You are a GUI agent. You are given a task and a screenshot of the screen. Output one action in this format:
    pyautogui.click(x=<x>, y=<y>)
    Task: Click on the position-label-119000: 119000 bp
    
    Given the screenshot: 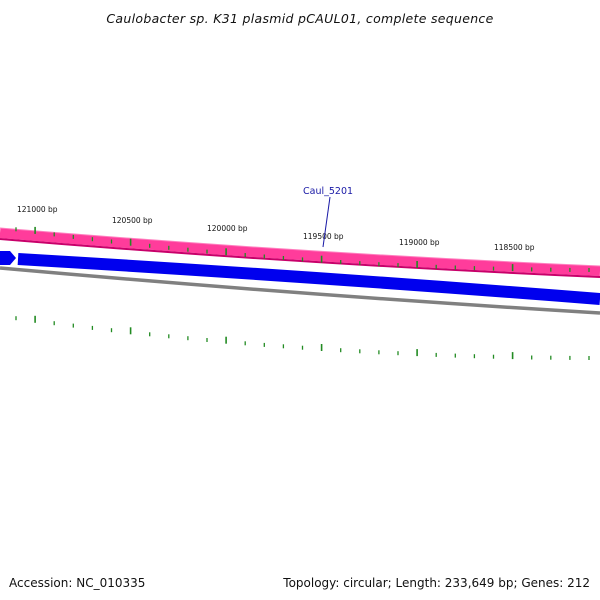 What is the action you would take?
    pyautogui.click(x=419, y=242)
    